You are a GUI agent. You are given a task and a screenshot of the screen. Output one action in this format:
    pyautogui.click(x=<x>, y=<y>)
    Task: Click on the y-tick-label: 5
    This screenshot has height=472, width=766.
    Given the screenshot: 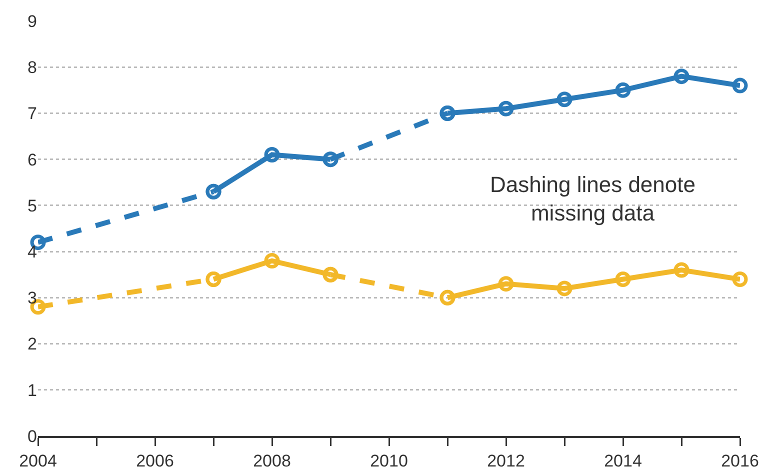 What is the action you would take?
    pyautogui.click(x=32, y=206)
    